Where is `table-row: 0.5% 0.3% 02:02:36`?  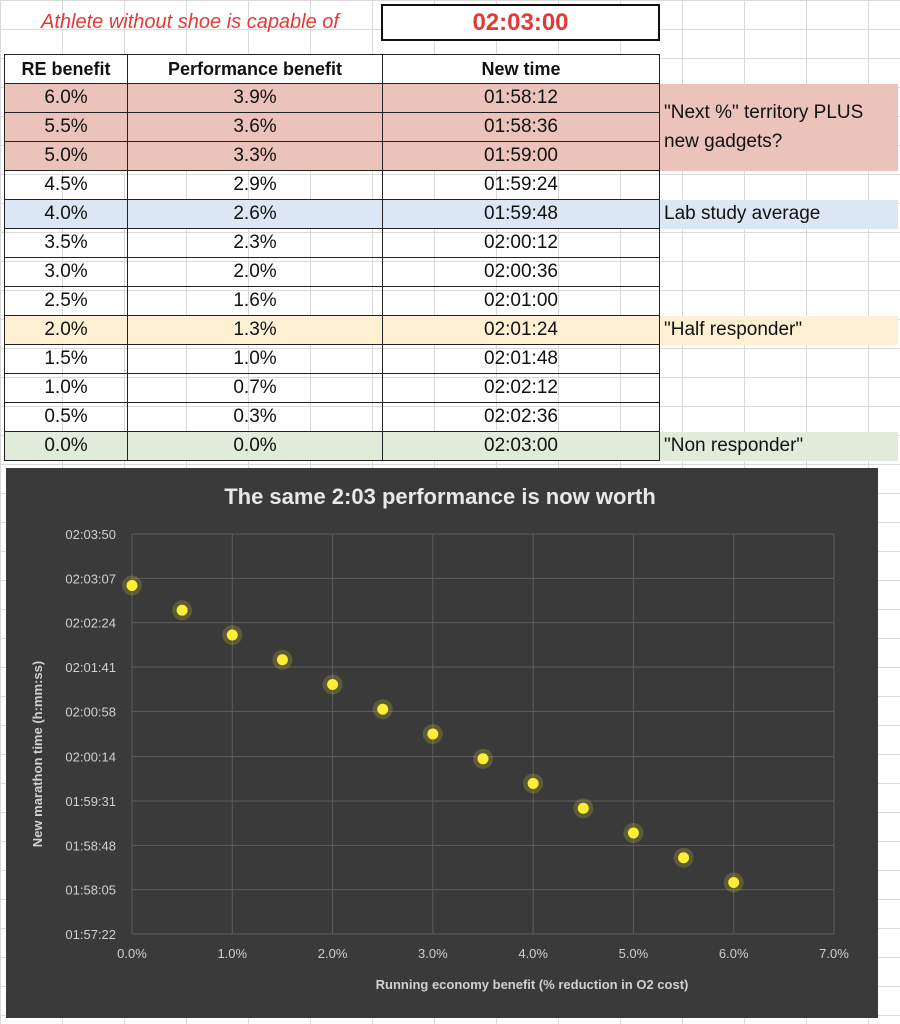
table-row: 0.5% 0.3% 02:02:36 is located at coordinates (451, 417).